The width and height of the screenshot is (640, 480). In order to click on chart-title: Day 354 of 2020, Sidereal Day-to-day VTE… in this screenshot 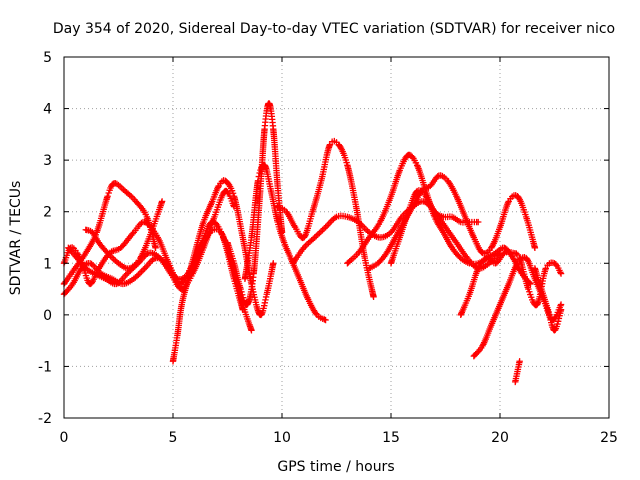, I will do `click(334, 29)`.